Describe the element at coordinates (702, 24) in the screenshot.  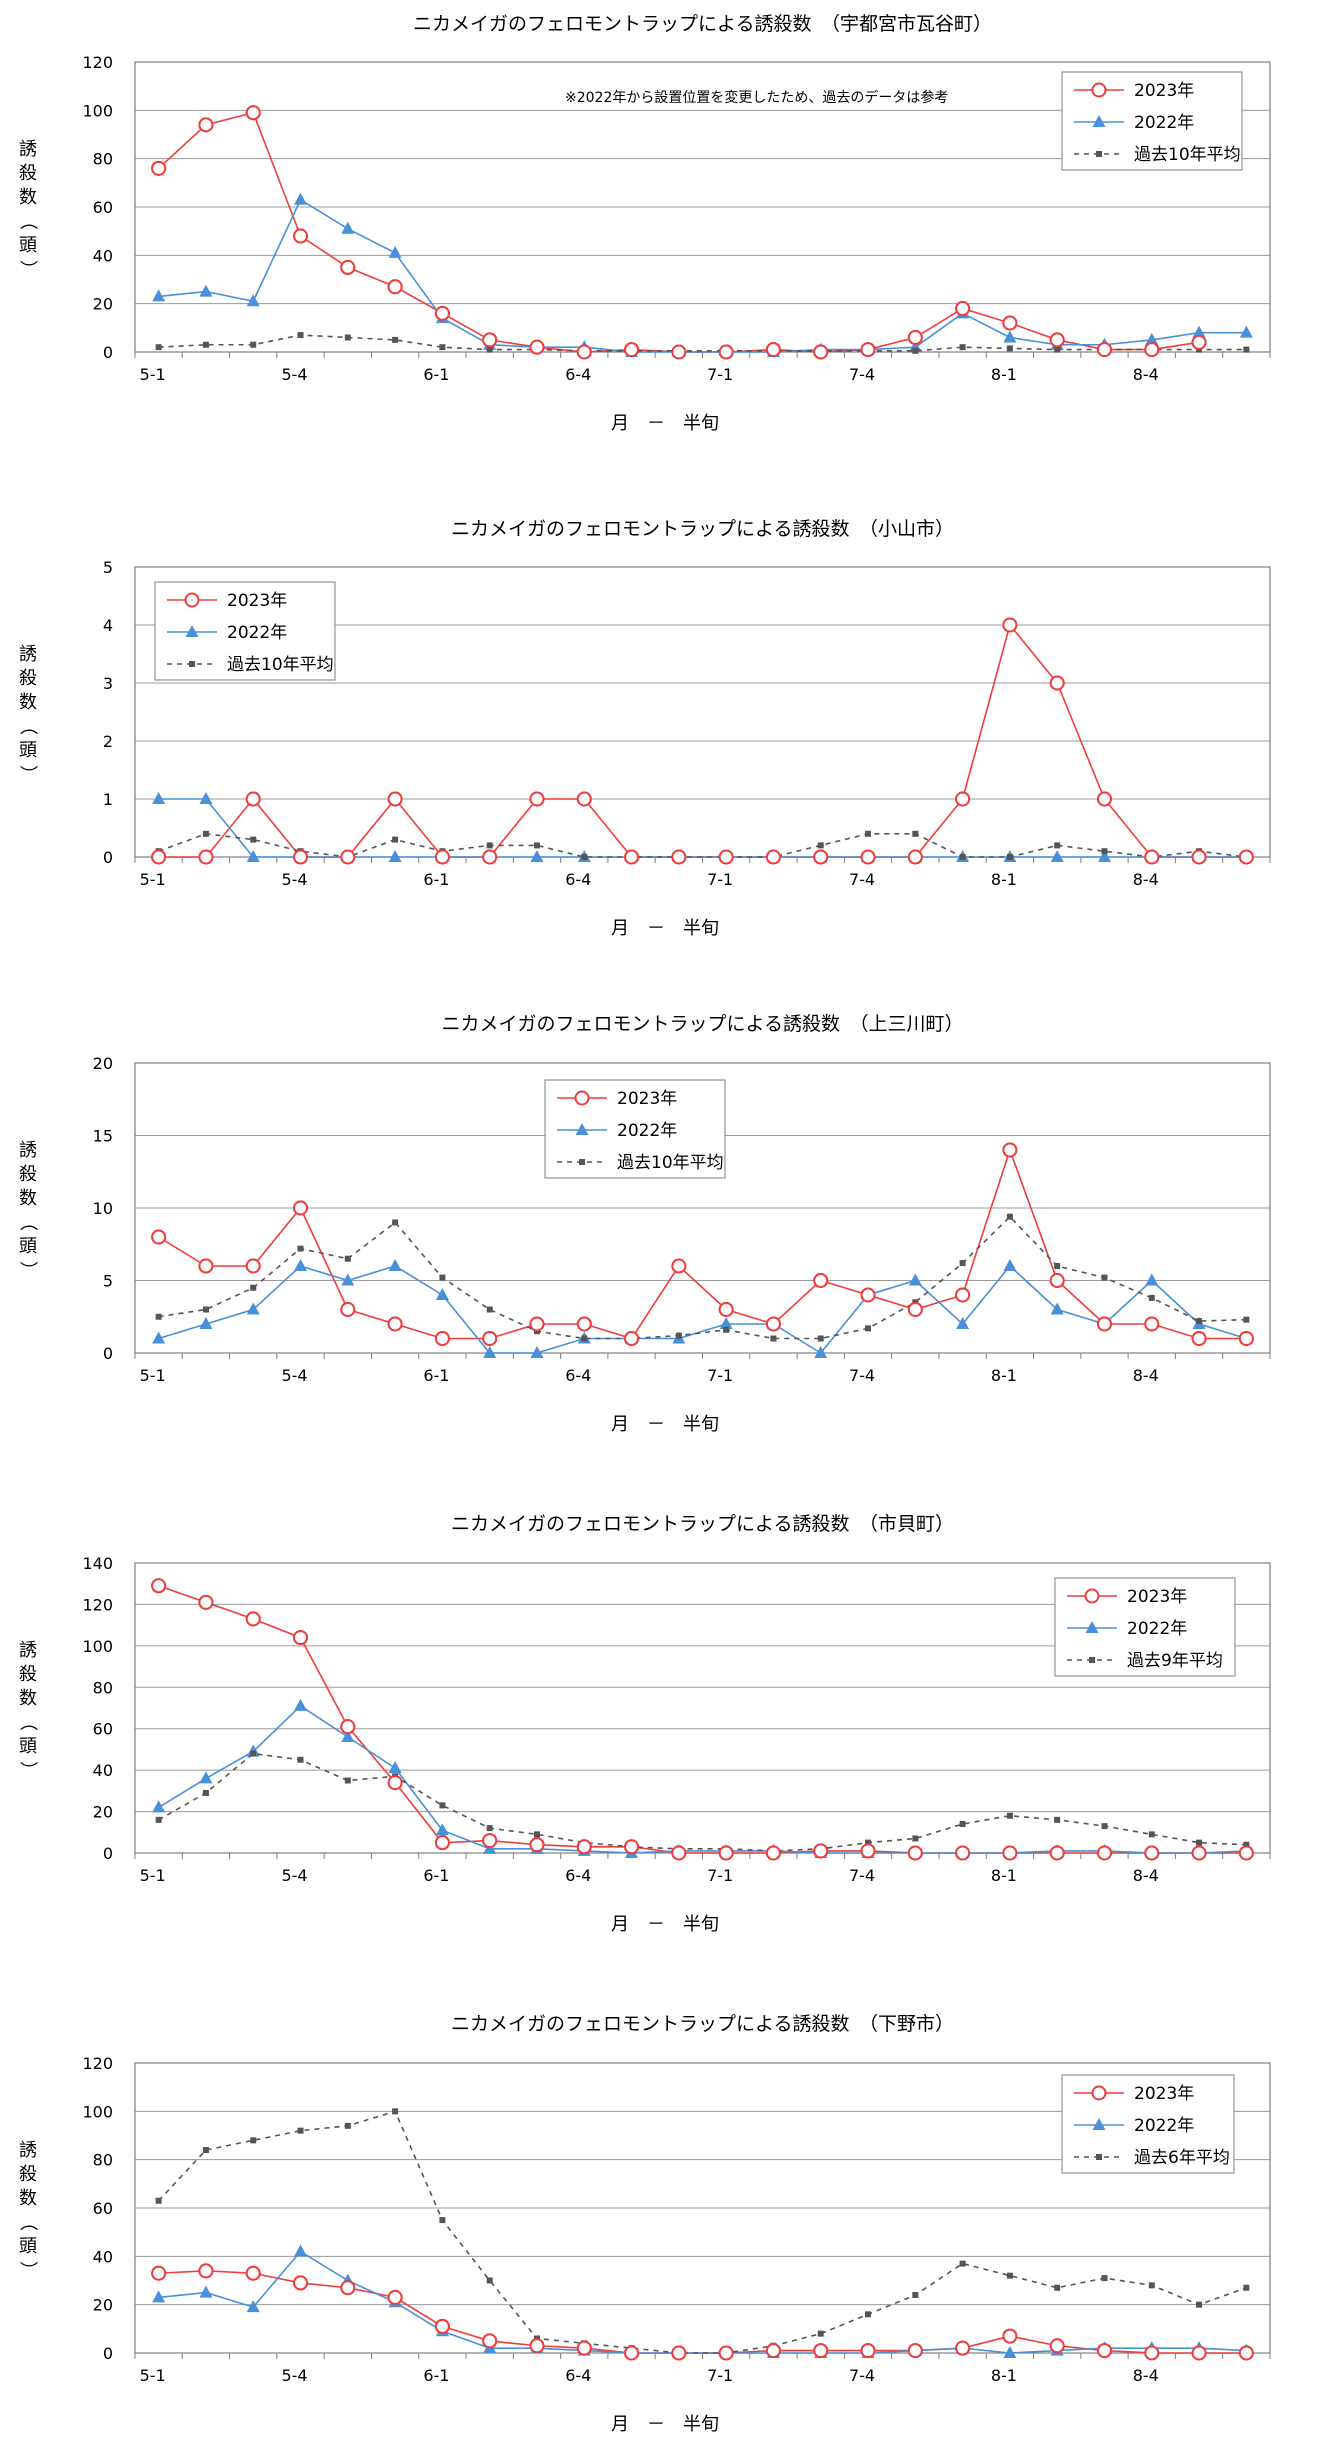
I see `chart-title: ニカメイガのフェロモントラップによる誘殺数 （宇都宮市瓦谷町）` at that location.